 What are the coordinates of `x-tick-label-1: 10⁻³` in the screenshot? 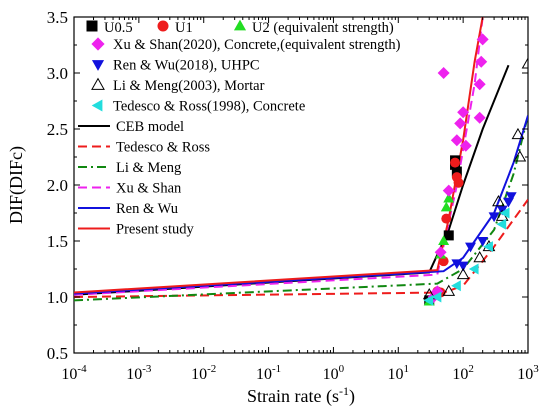 It's located at (139, 373).